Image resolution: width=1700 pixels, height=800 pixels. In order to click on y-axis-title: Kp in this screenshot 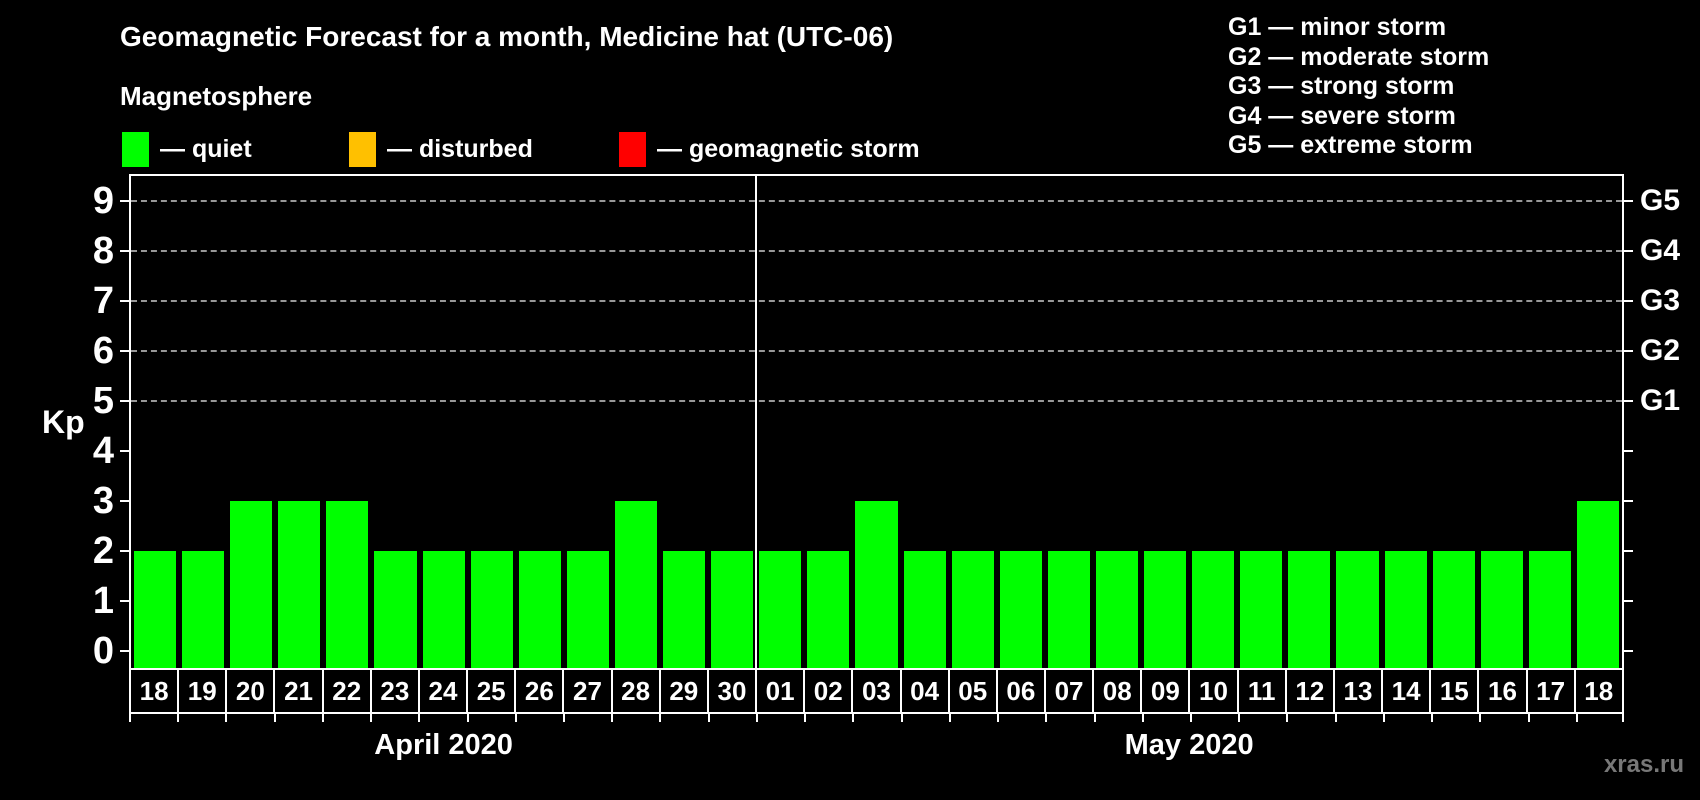, I will do `click(63, 422)`.